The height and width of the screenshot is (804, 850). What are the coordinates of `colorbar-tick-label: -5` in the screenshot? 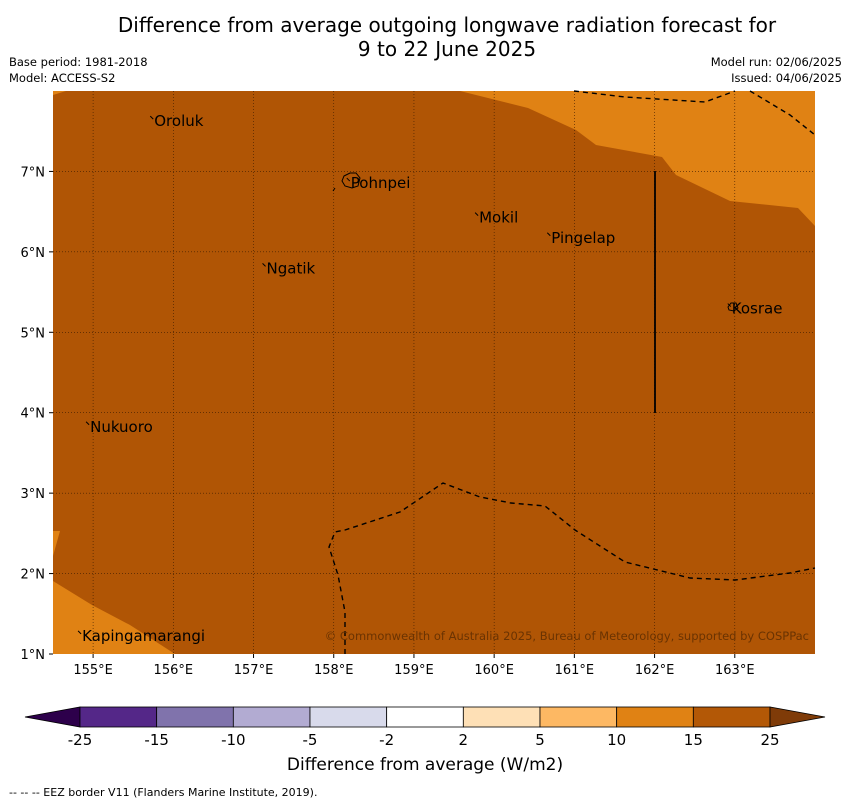 It's located at (310, 740).